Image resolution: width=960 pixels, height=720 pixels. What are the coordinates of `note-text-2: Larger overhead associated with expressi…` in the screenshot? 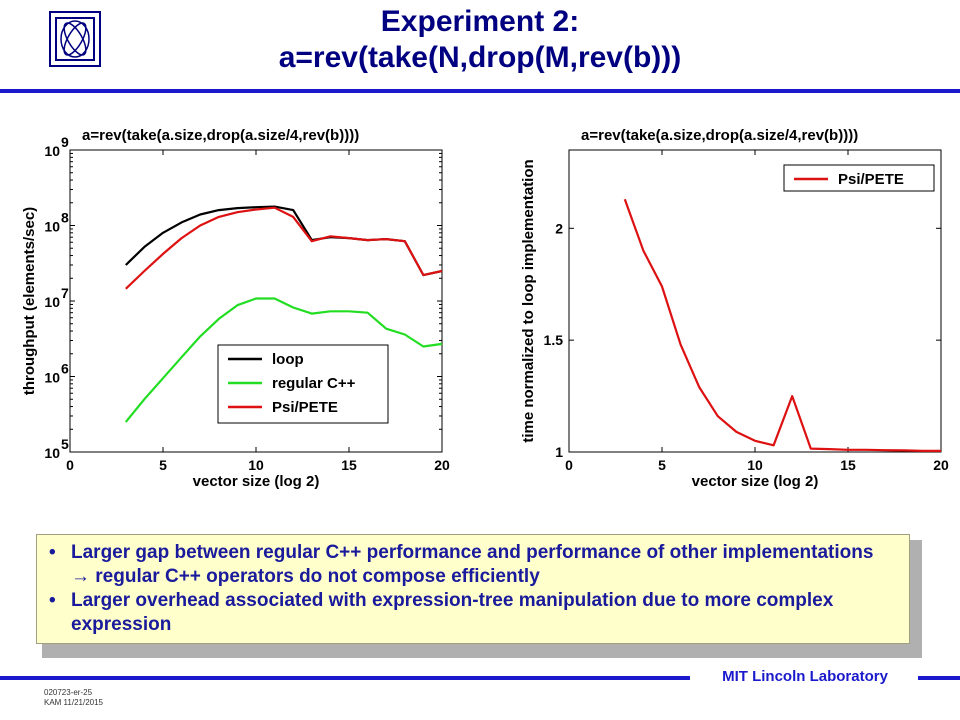 It's located at (452, 612).